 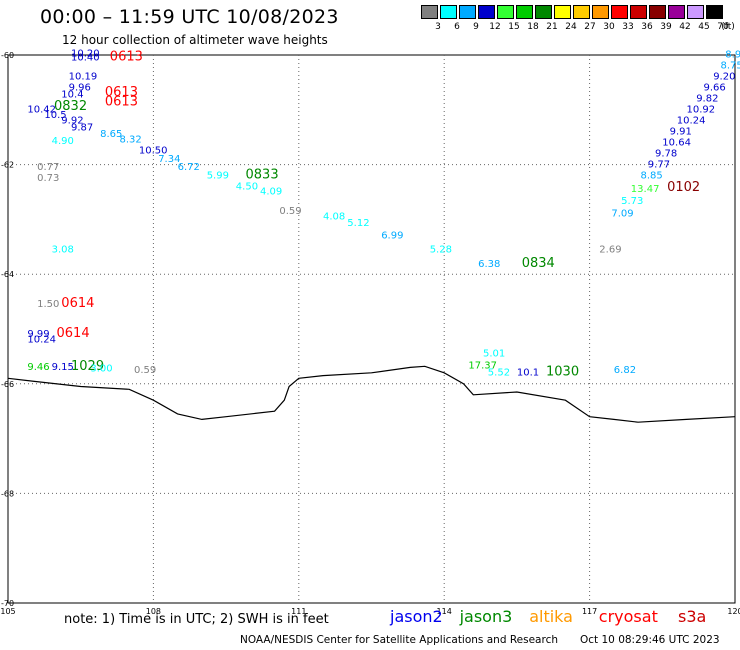 What do you see at coordinates (552, 27) in the screenshot?
I see `legend-tick-label: 21` at bounding box center [552, 27].